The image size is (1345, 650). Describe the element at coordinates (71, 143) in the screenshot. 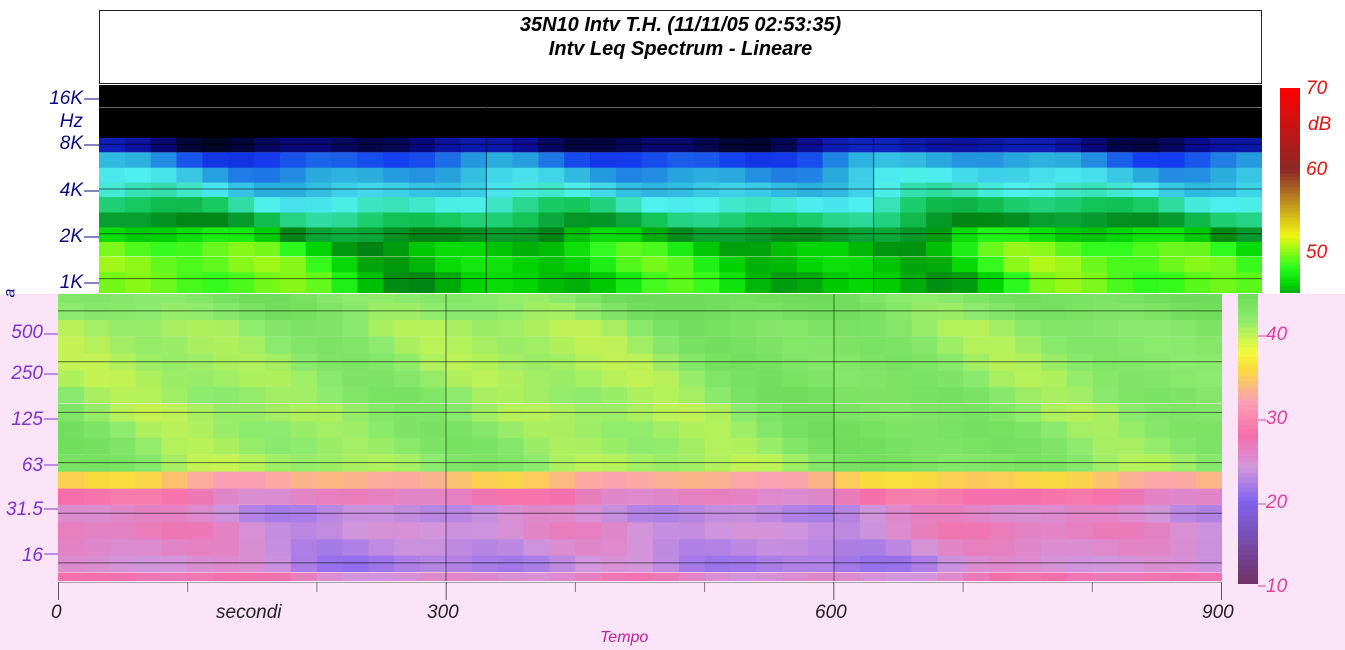

I see `upper-tick-label: 8K` at that location.